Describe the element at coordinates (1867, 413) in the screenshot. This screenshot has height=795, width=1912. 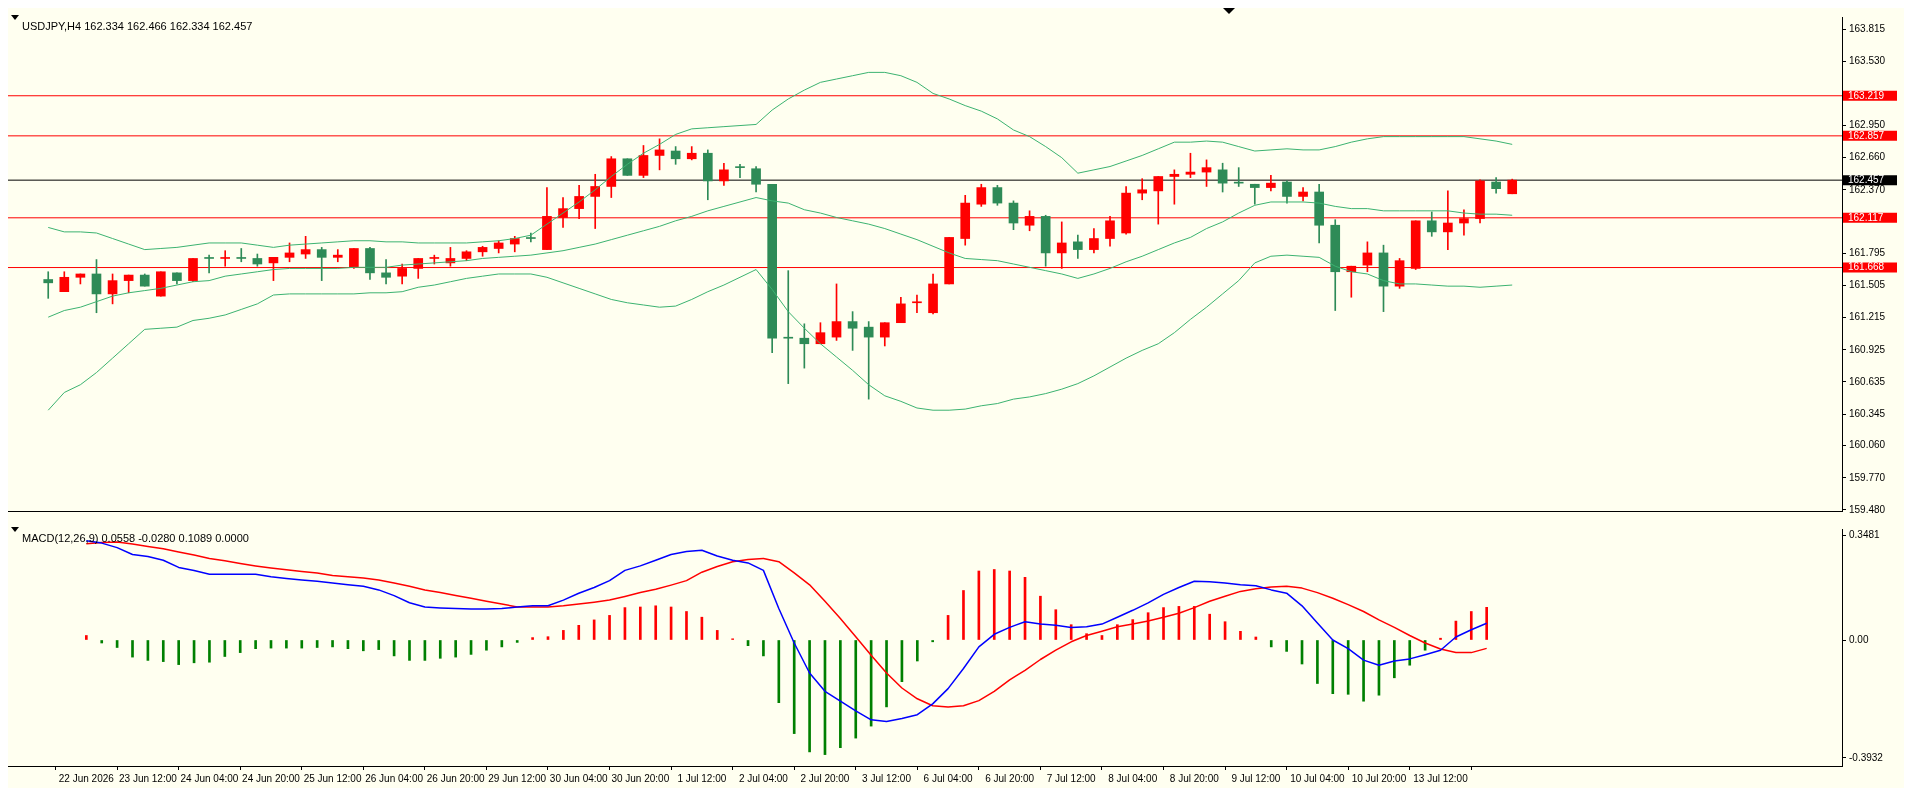
I see `y-tick-label: 160.345` at that location.